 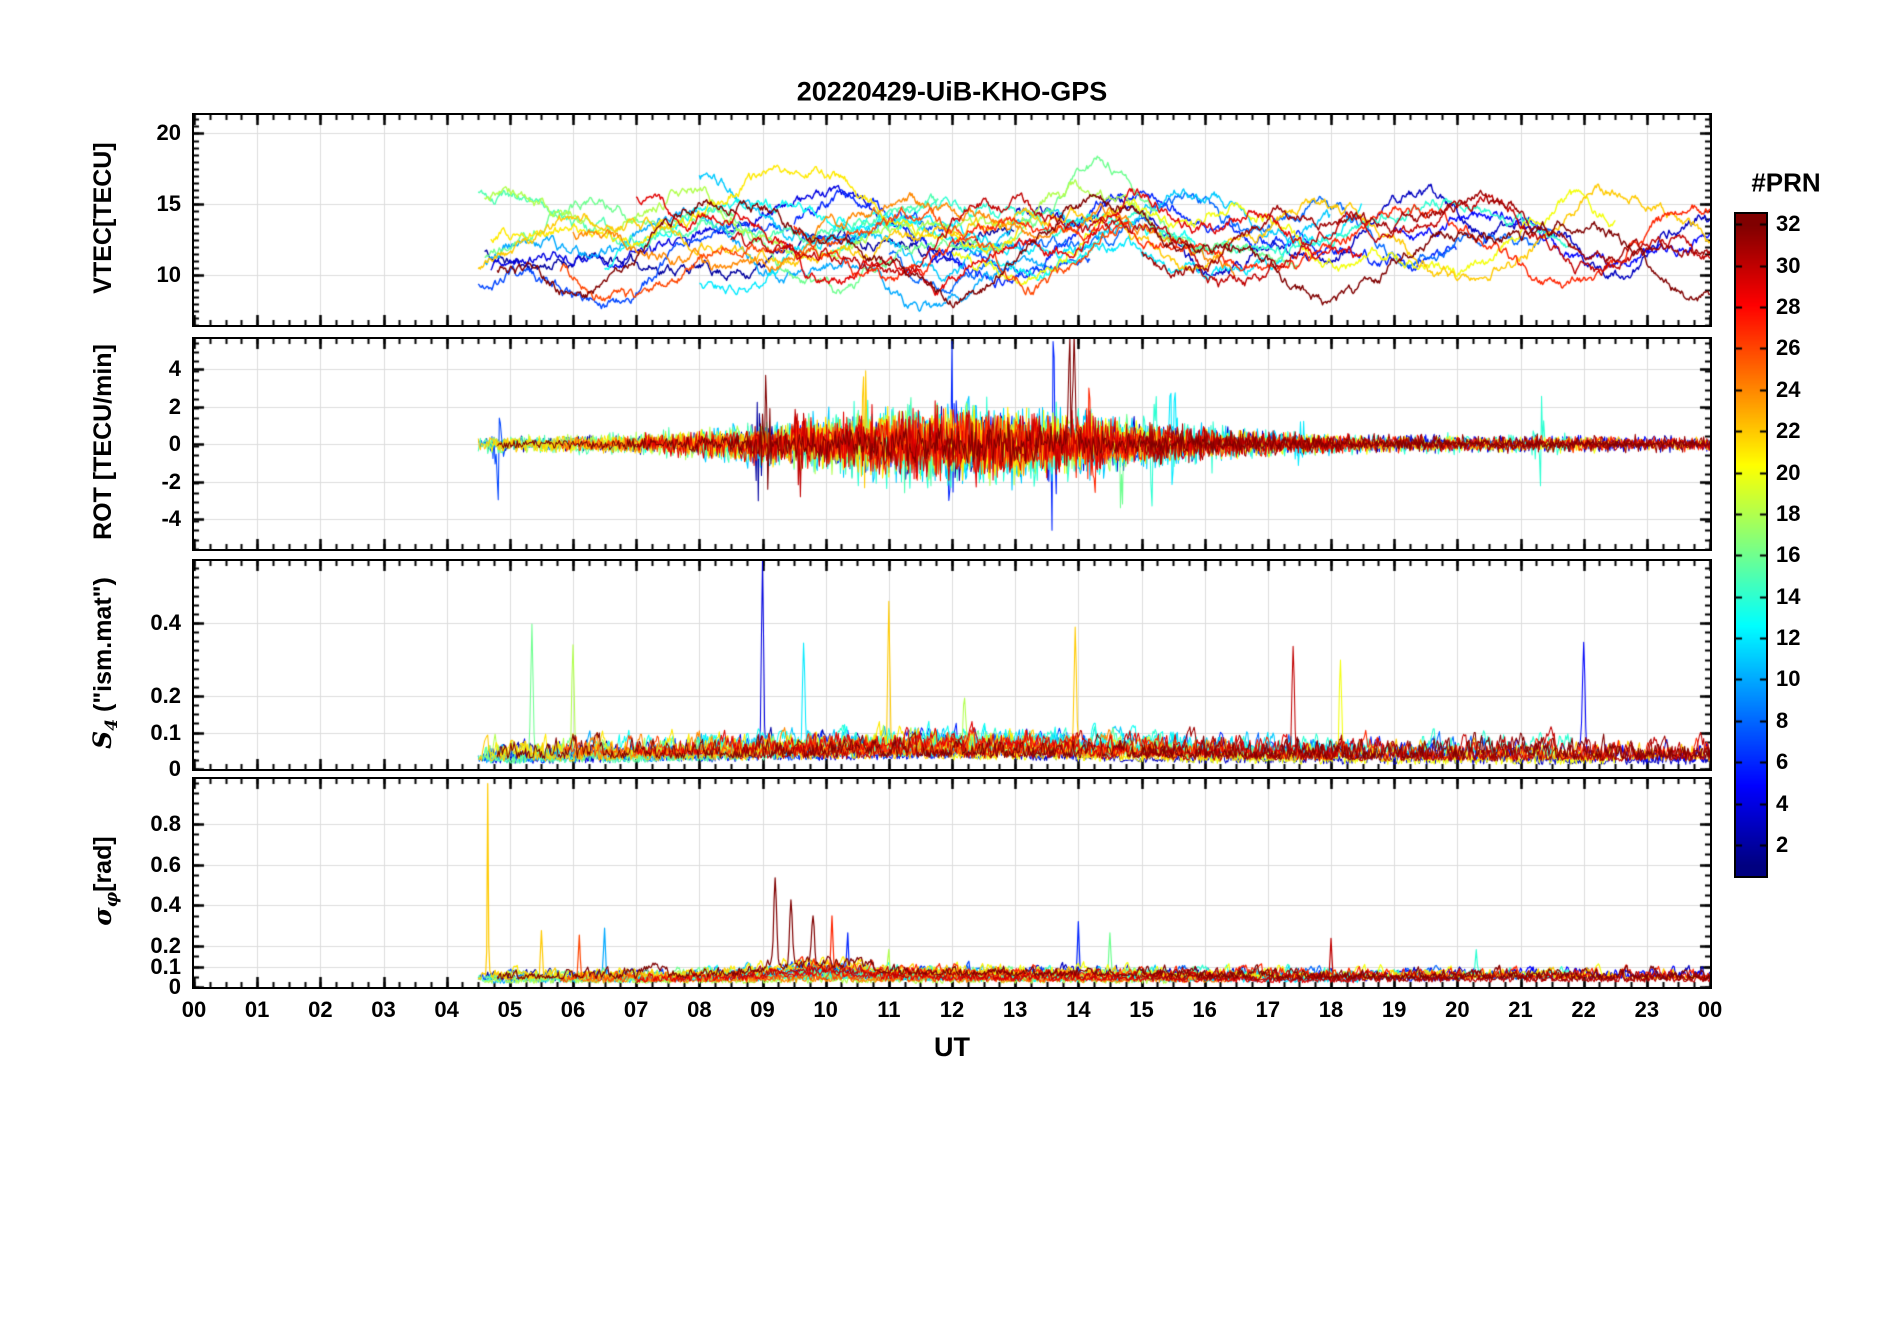 What do you see at coordinates (952, 1009) in the screenshot?
I see `x-tick-label: 12` at bounding box center [952, 1009].